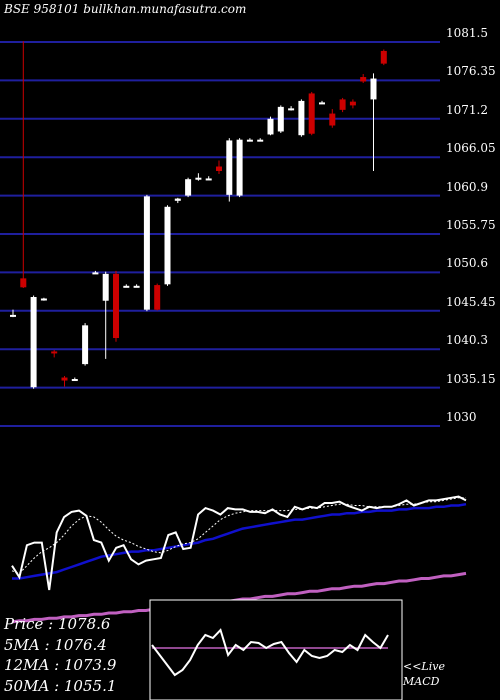  What do you see at coordinates (467, 340) in the screenshot?
I see `price-tick-label: 1040.3` at bounding box center [467, 340].